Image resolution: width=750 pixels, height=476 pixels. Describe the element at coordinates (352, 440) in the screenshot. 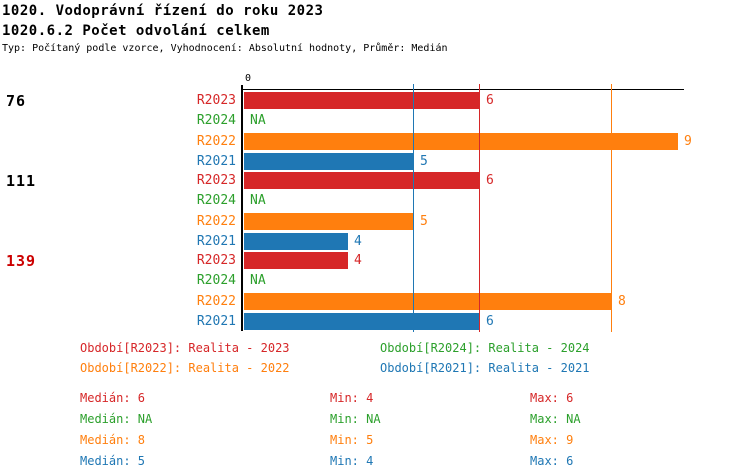

I see `stat-min-r2022: Min: 5` at that location.